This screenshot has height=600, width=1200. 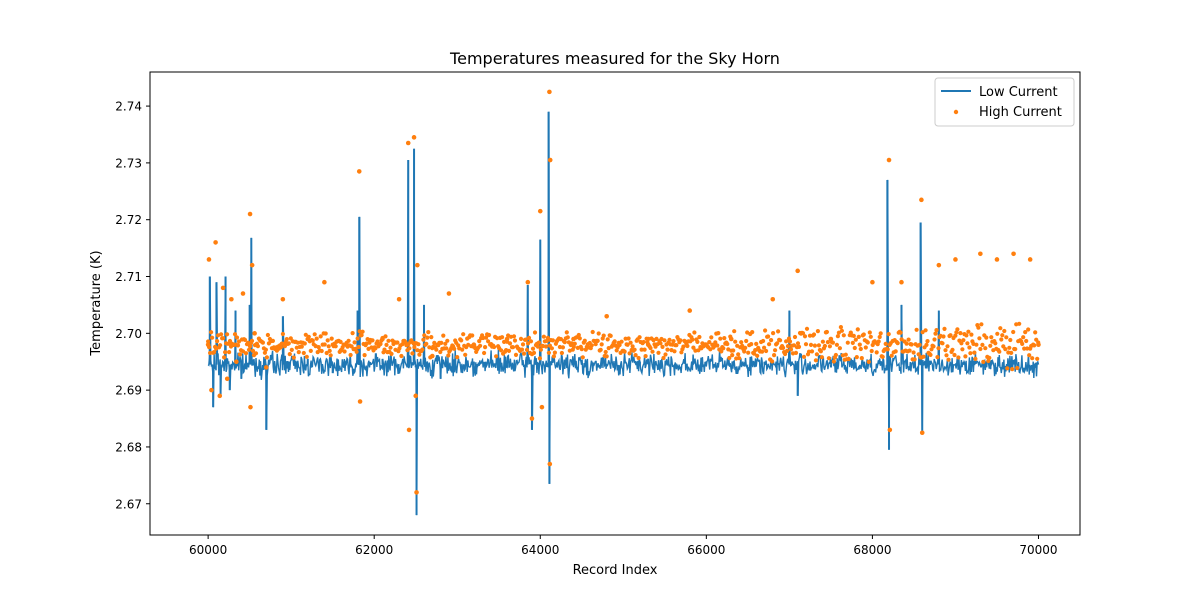 I want to click on x-tick-label: 70000, so click(x=1038, y=550).